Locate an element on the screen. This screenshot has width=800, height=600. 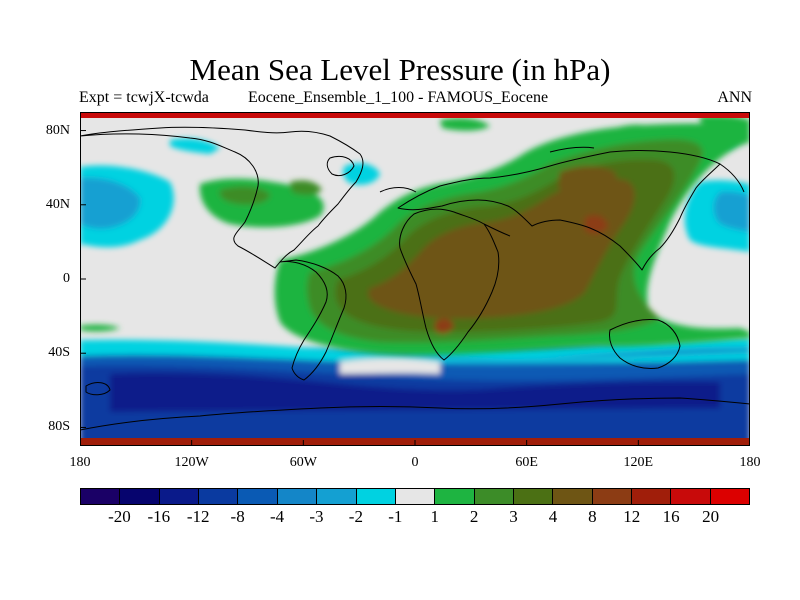
colorbar-label: 2 is located at coordinates (474, 516).